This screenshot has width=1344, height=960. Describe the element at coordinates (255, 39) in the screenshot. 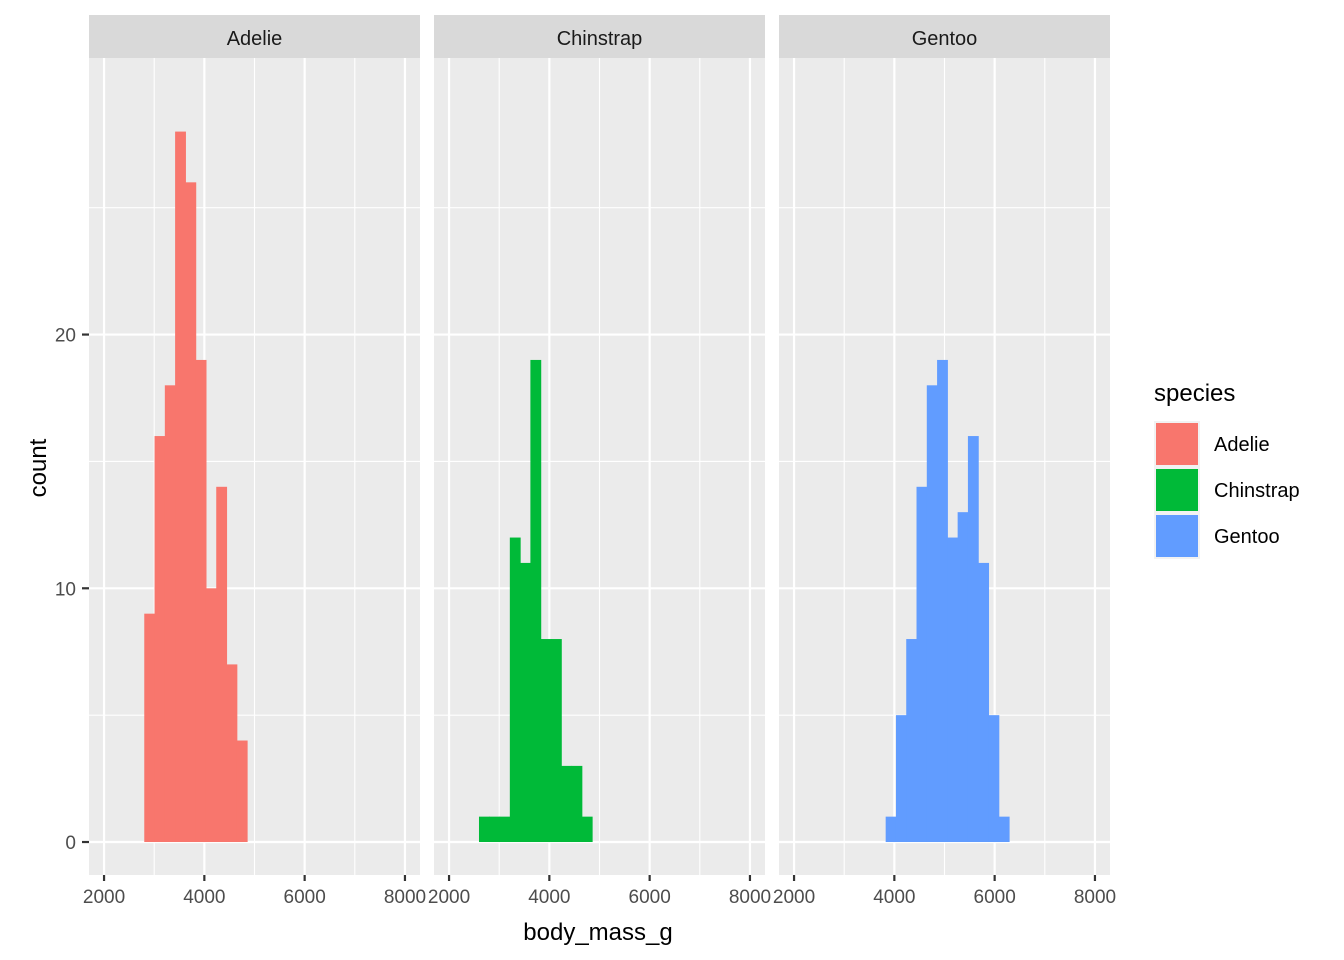

I see `facet-strip-label: Adelie` at that location.